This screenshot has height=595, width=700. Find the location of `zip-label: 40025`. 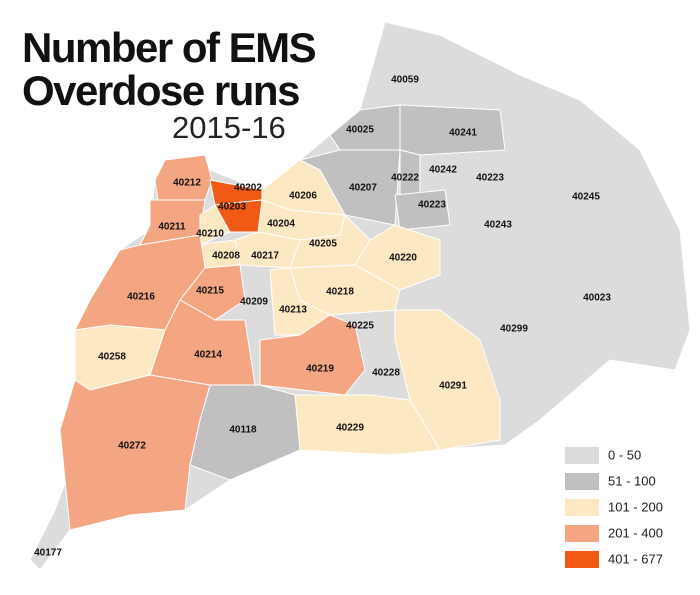

zip-label: 40025 is located at coordinates (360, 130).